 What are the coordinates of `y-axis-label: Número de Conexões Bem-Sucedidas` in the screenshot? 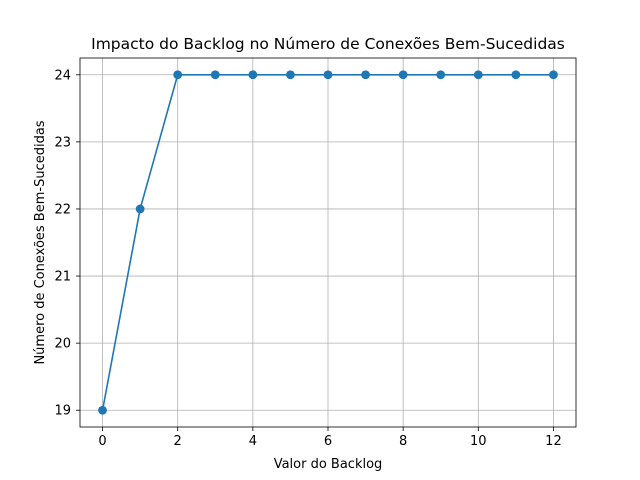 It's located at (40, 242).